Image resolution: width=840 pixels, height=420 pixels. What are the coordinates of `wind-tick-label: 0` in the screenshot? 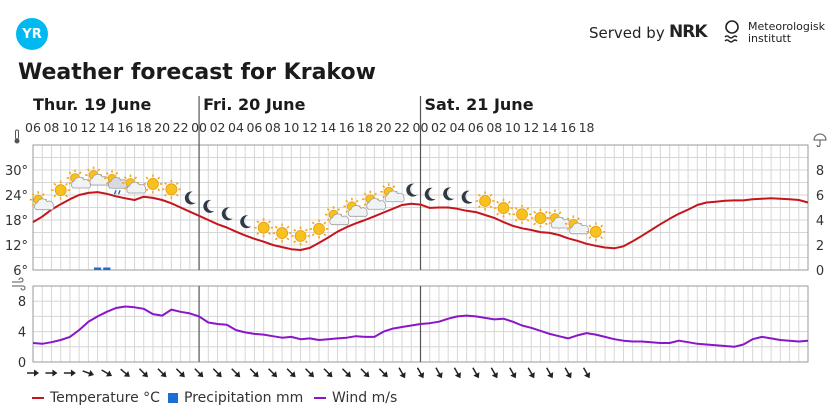 It's located at (22, 363).